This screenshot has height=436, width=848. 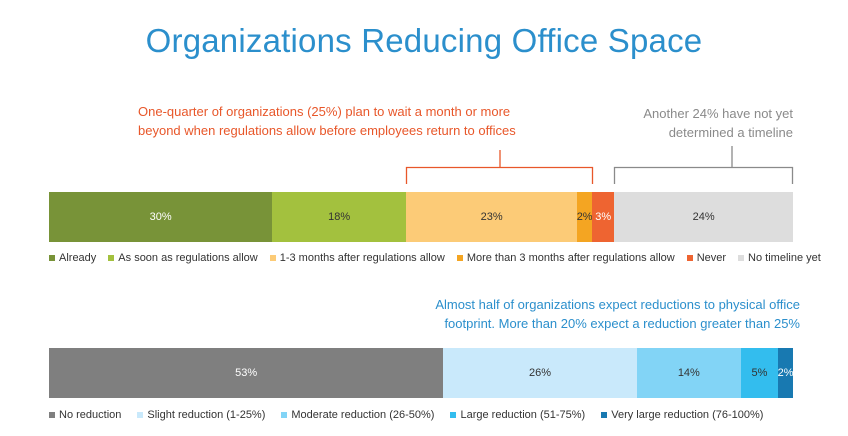 I want to click on bar-segment-moderate-reduction-26-50: 14%, so click(x=688, y=373).